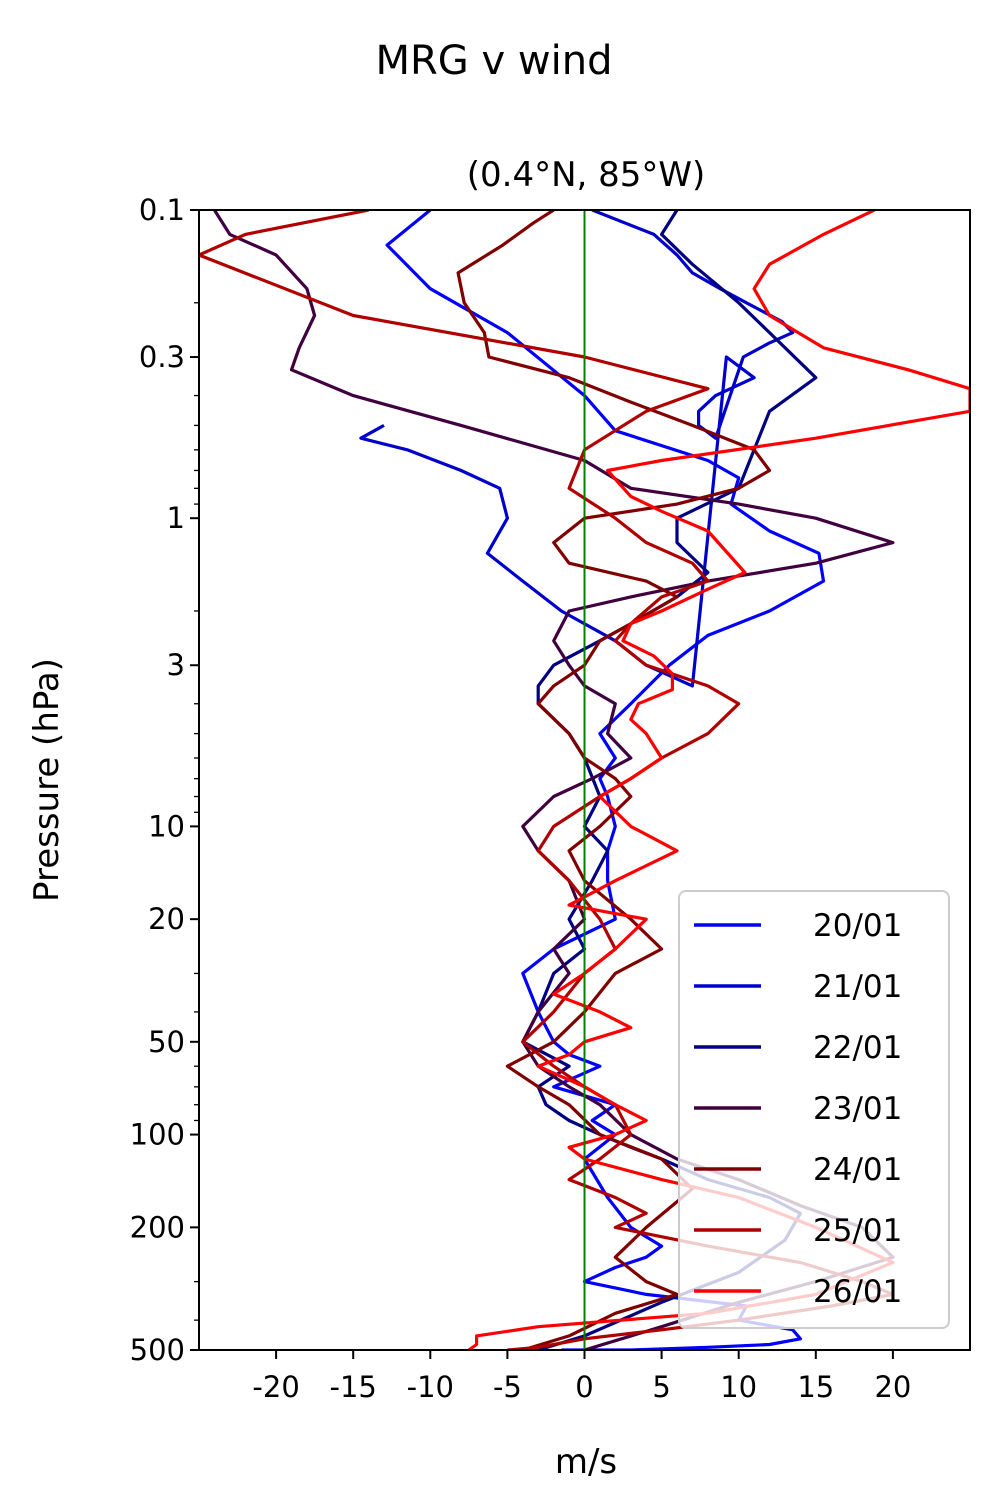  Describe the element at coordinates (738, 1387) in the screenshot. I see `x-tick-label: 10` at that location.